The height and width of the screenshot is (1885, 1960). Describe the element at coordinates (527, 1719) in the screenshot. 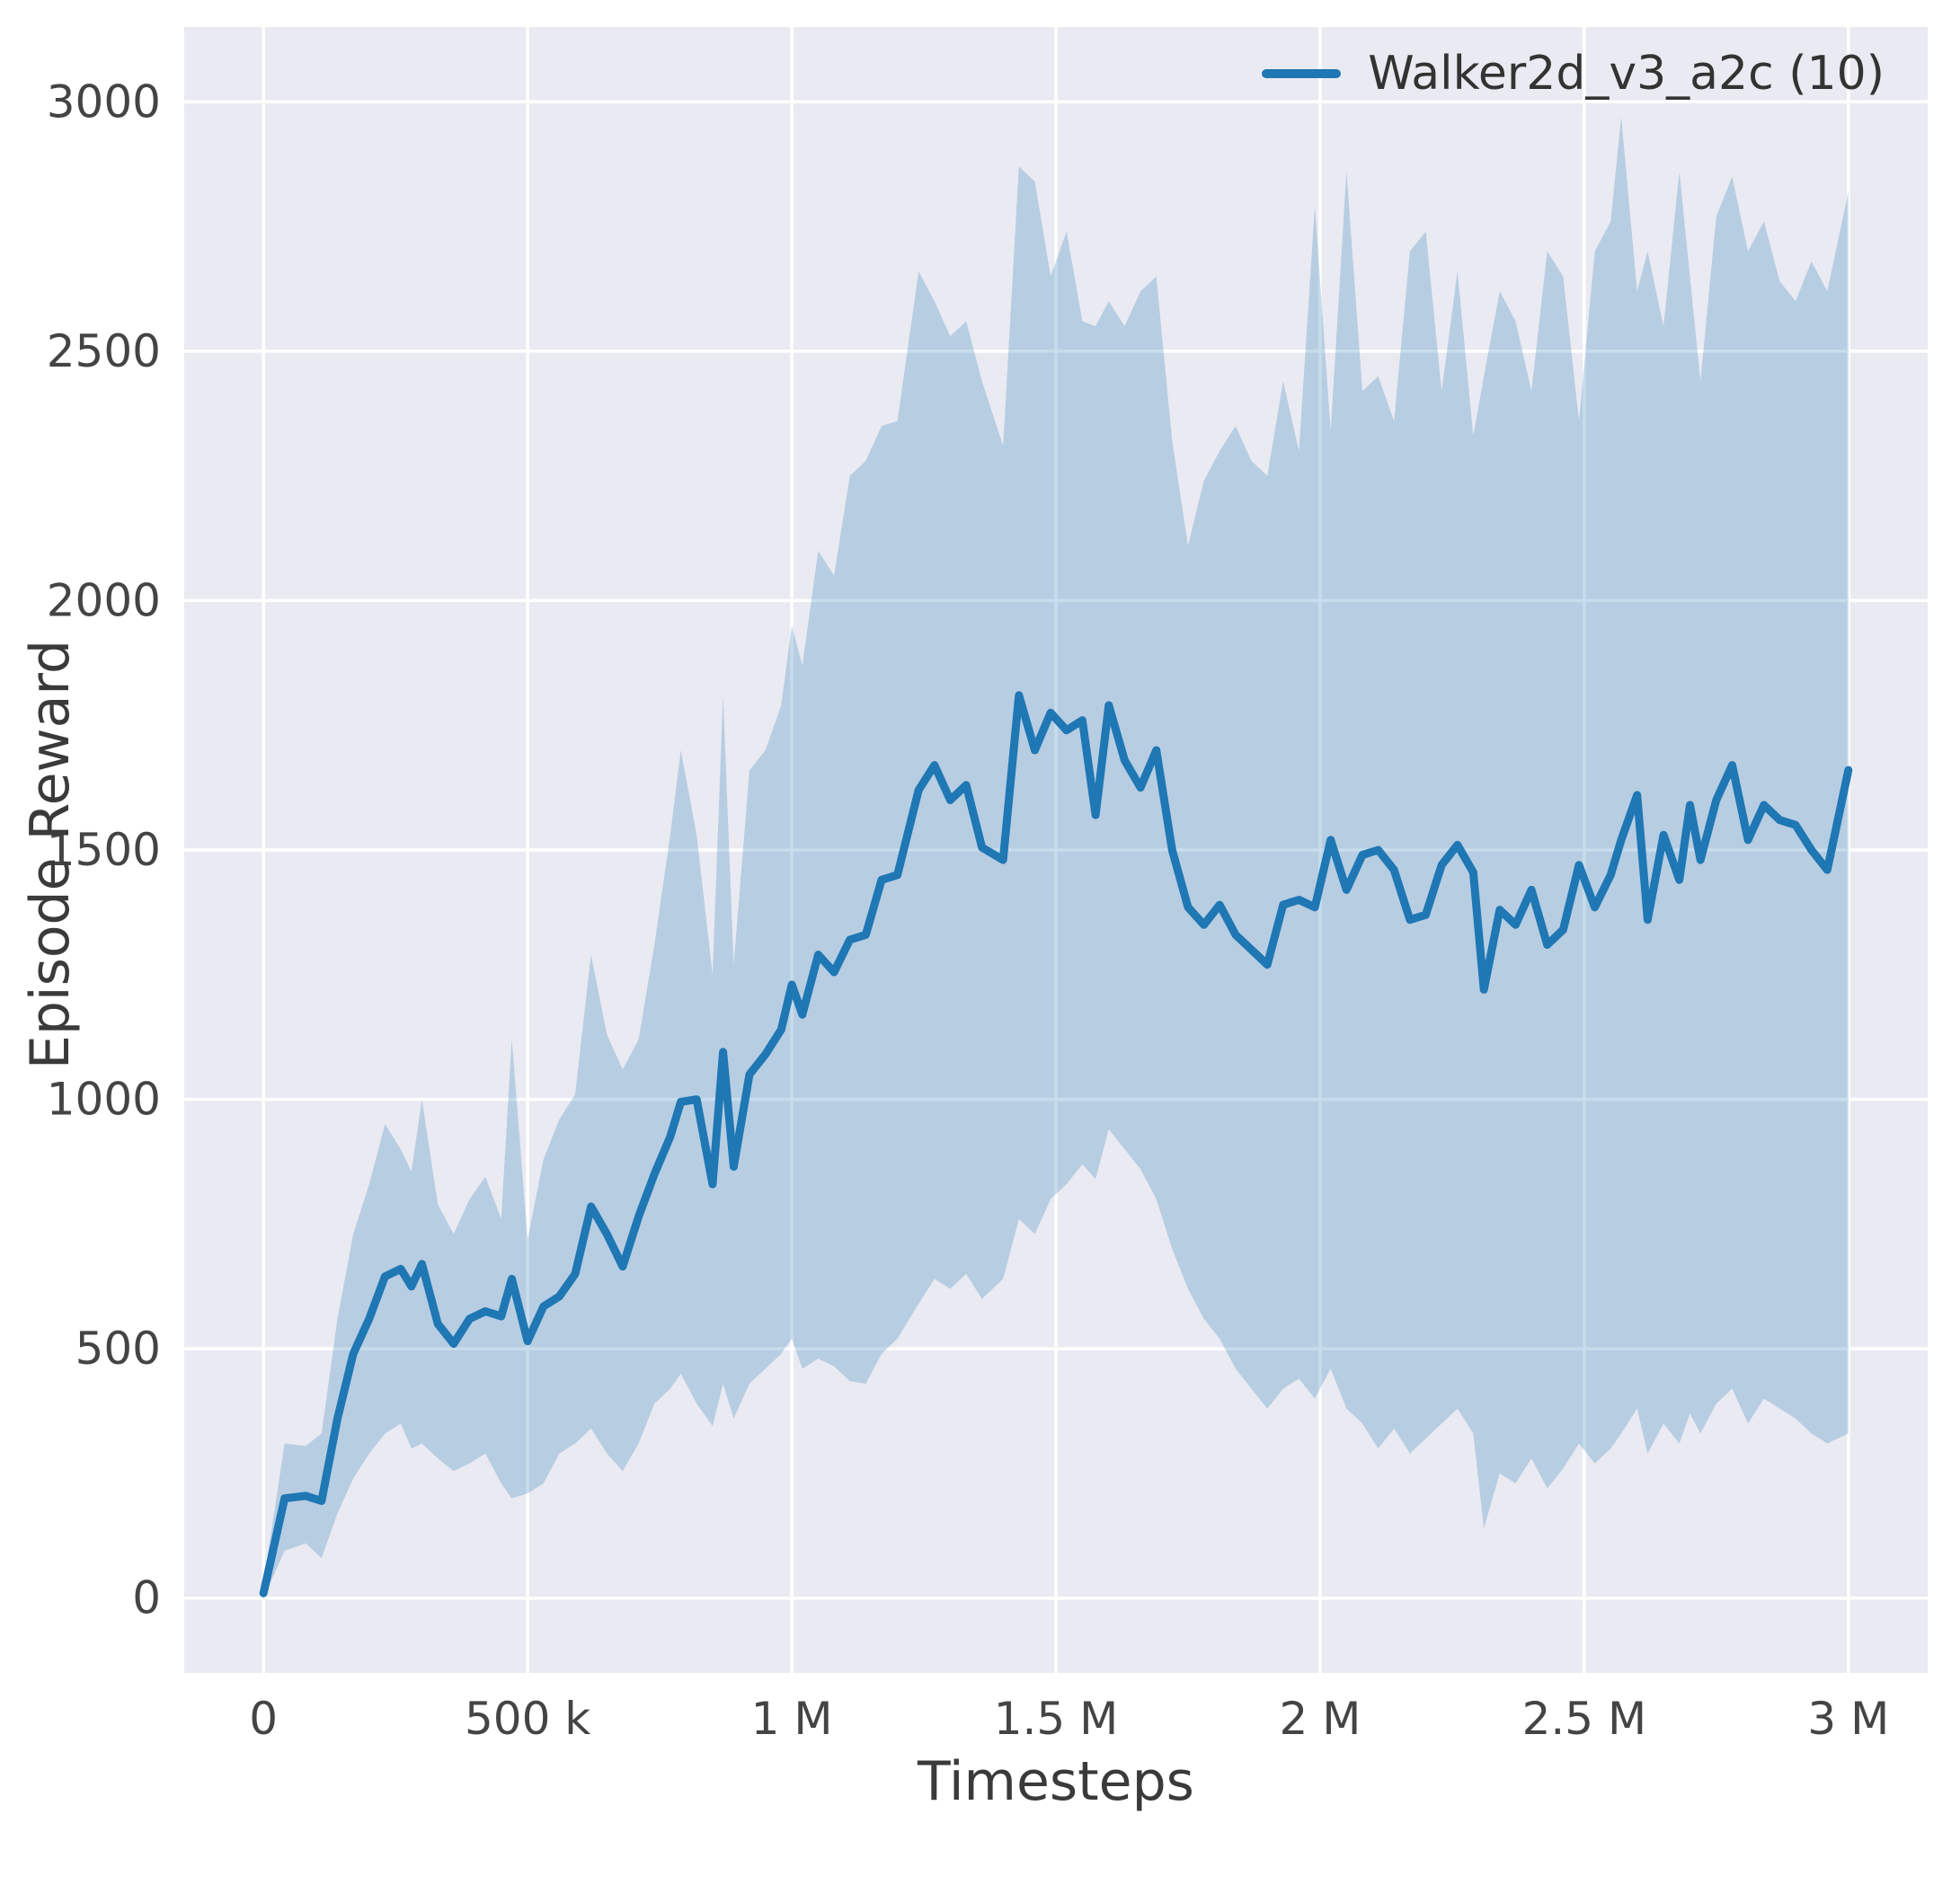

I see `x-tick-label: 500 k` at that location.